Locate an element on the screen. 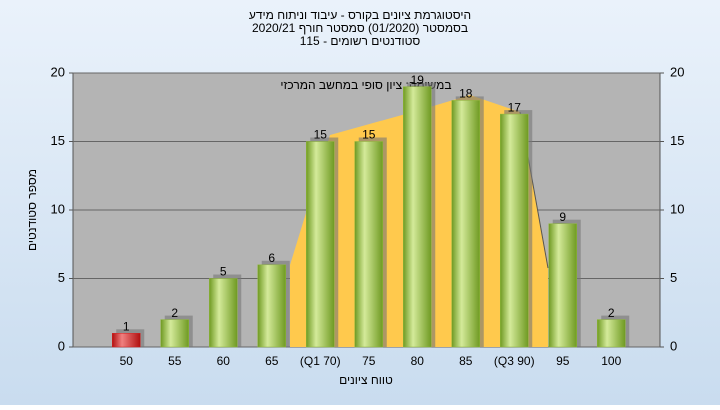  value-label: 5 is located at coordinates (223, 272).